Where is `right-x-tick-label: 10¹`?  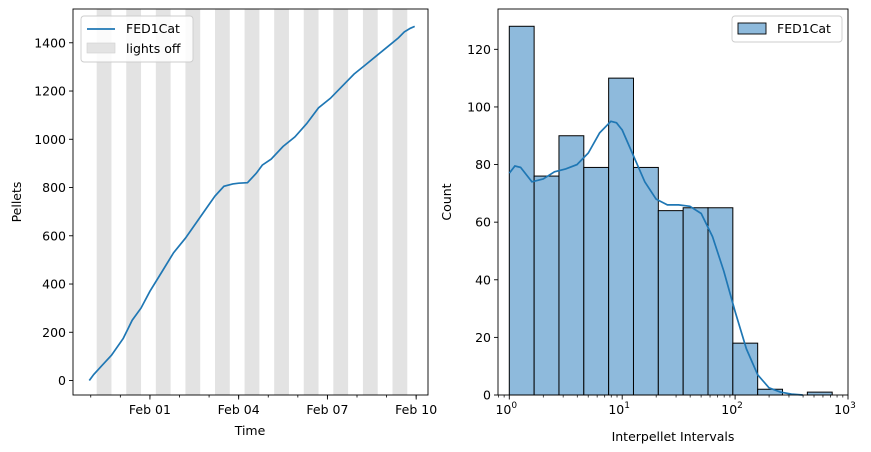 right-x-tick-label: 10¹ is located at coordinates (619, 409).